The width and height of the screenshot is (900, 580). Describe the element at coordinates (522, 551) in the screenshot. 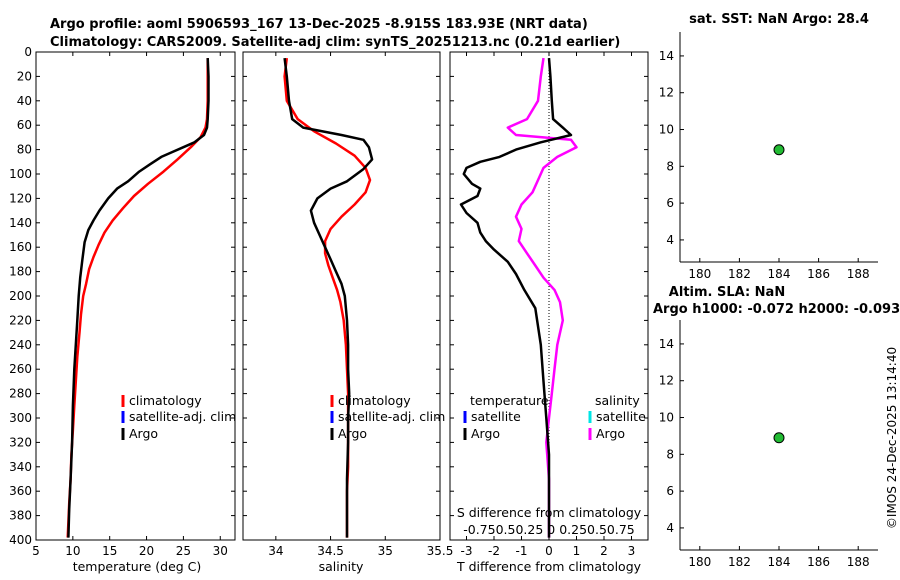

I see `difference-xtick-label: -1` at that location.